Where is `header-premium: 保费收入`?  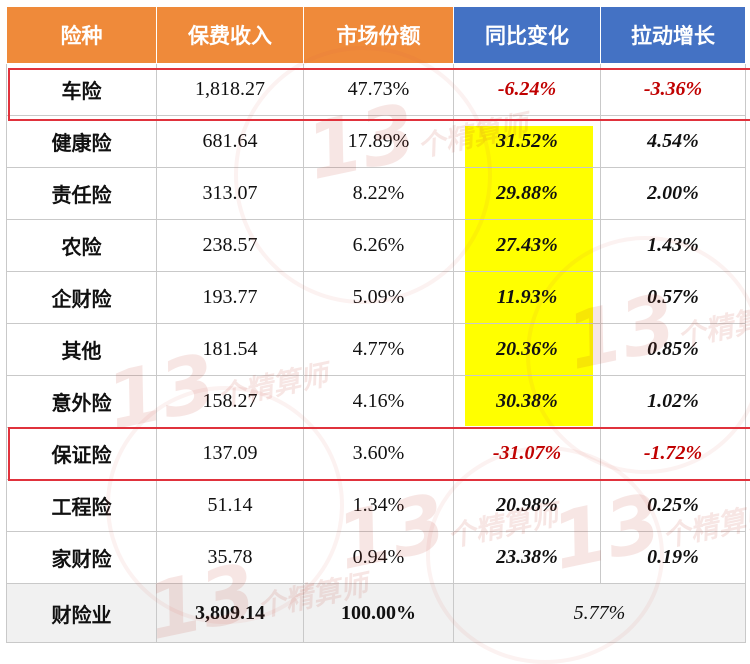
header-premium: 保费收入 is located at coordinates (230, 35).